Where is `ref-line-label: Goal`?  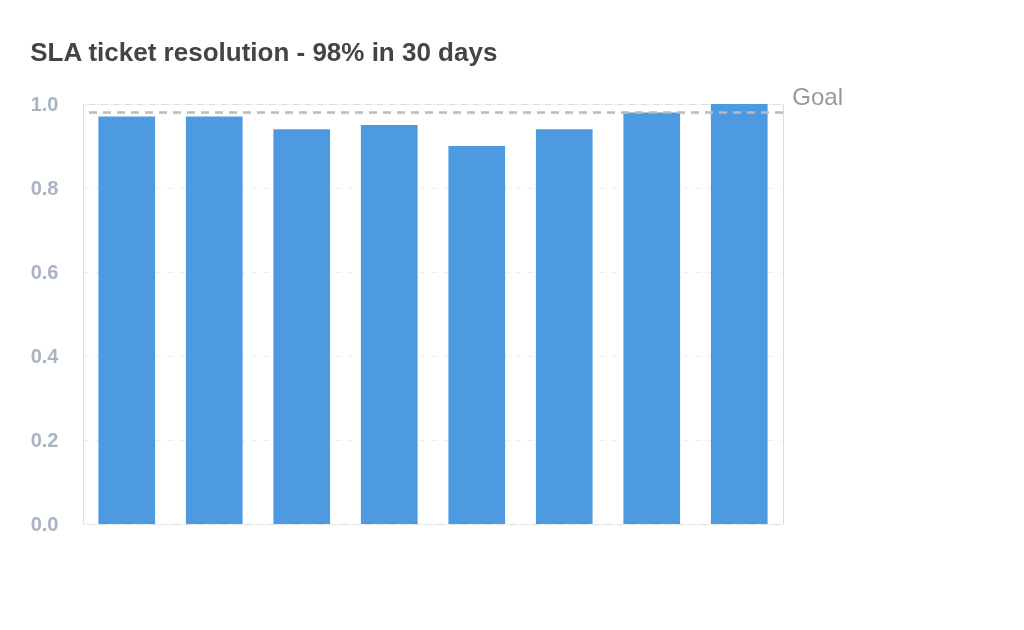
ref-line-label: Goal is located at coordinates (817, 97).